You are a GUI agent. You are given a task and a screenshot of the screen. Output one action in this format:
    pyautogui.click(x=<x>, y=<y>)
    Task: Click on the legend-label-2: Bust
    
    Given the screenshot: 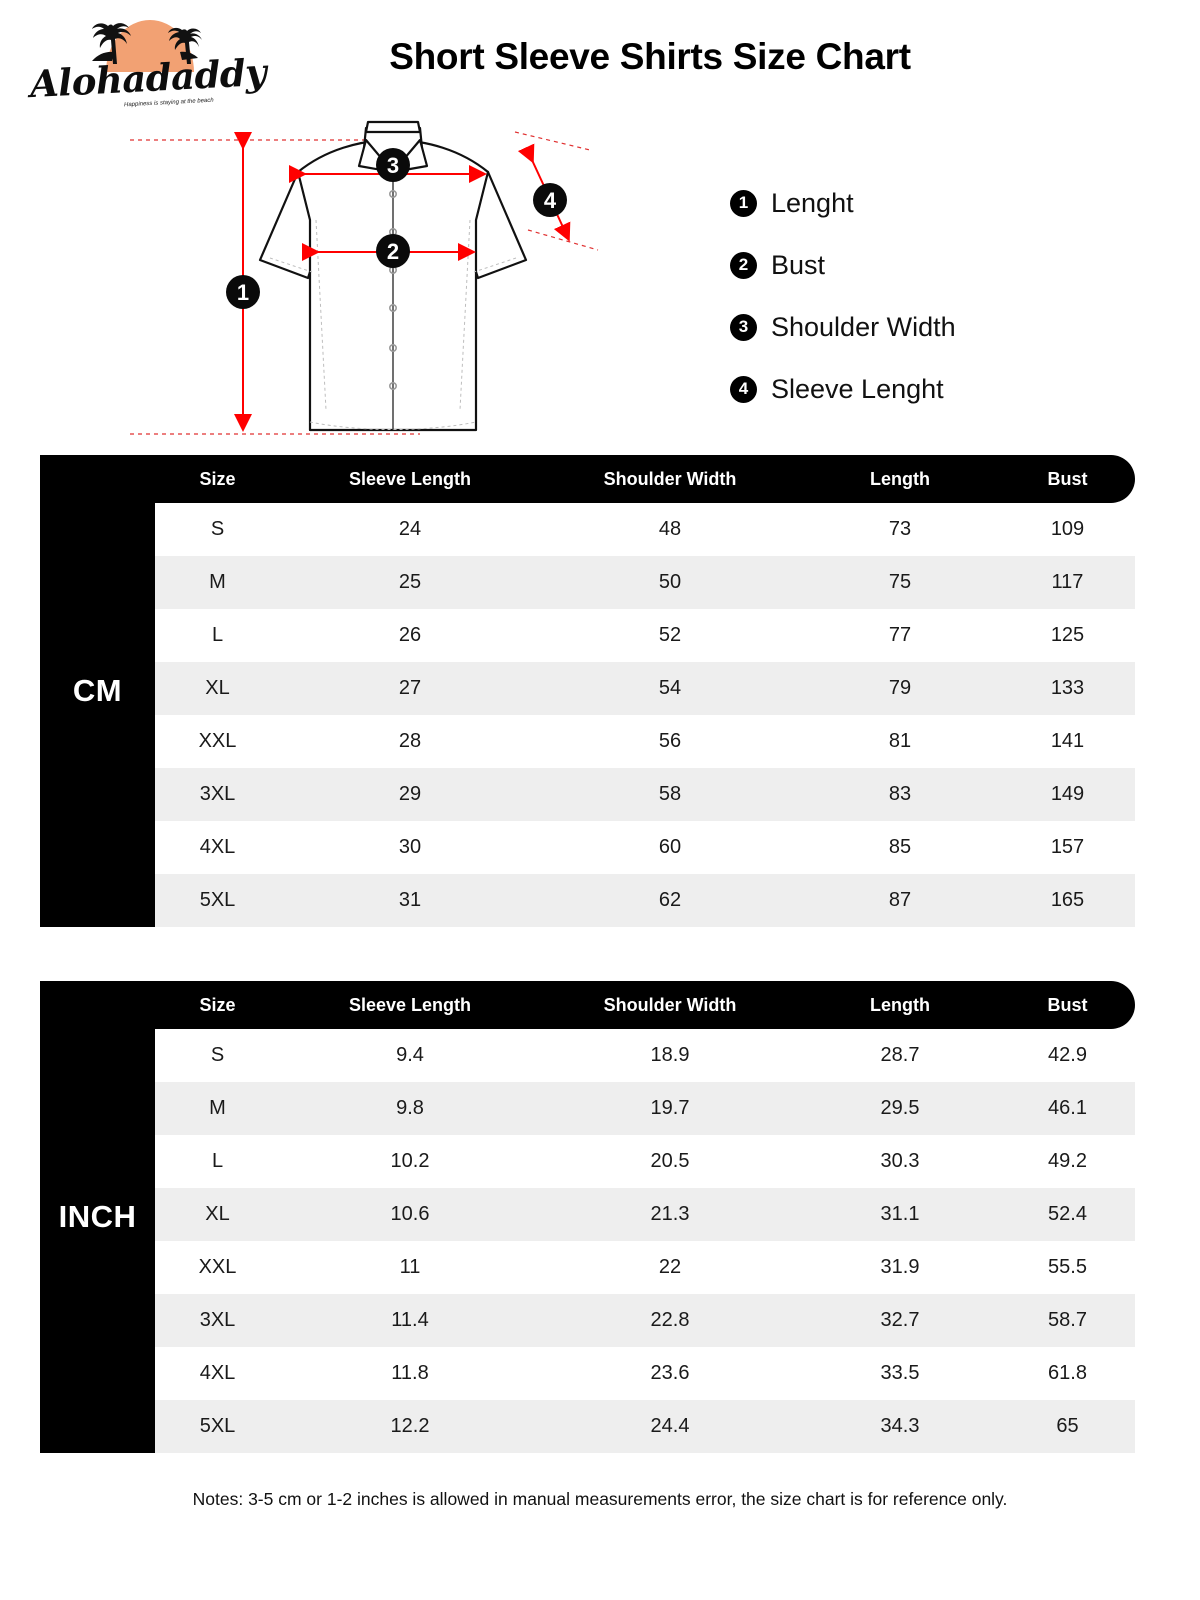 What is the action you would take?
    pyautogui.click(x=798, y=264)
    